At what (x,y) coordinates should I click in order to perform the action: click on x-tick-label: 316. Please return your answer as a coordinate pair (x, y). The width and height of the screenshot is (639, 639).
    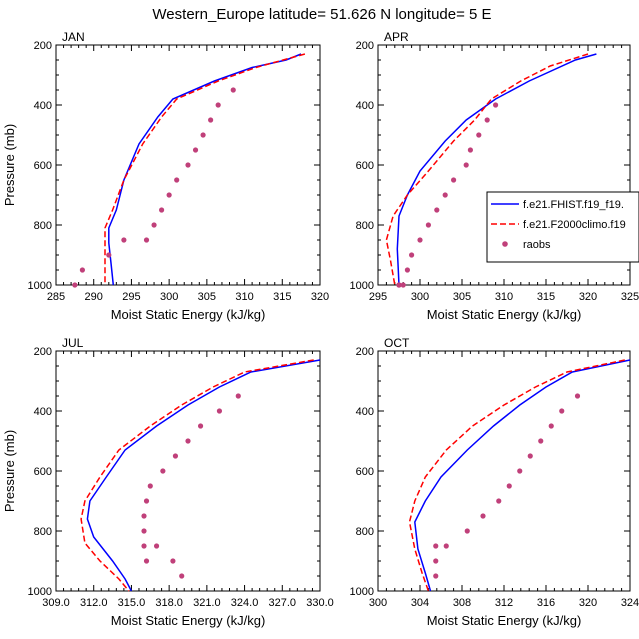
    Looking at the image, I should click on (546, 603).